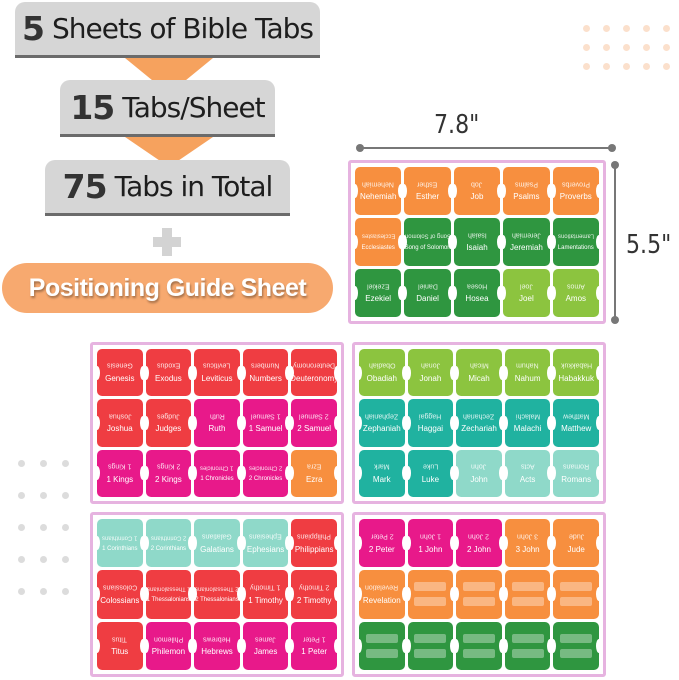 This screenshot has width=679, height=680. Describe the element at coordinates (479, 473) in the screenshot. I see `bible-tab: John John` at that location.